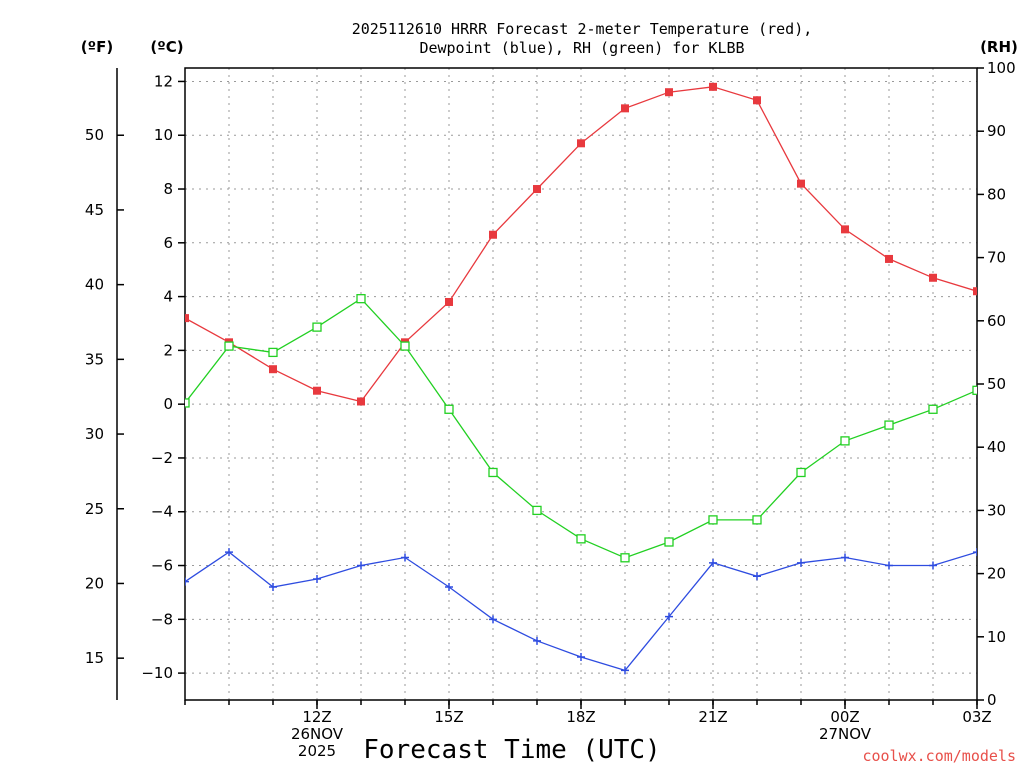 The image size is (1024, 768). Describe the element at coordinates (166, 47) in the screenshot. I see `celsius-unit-label: (ºC)` at that location.